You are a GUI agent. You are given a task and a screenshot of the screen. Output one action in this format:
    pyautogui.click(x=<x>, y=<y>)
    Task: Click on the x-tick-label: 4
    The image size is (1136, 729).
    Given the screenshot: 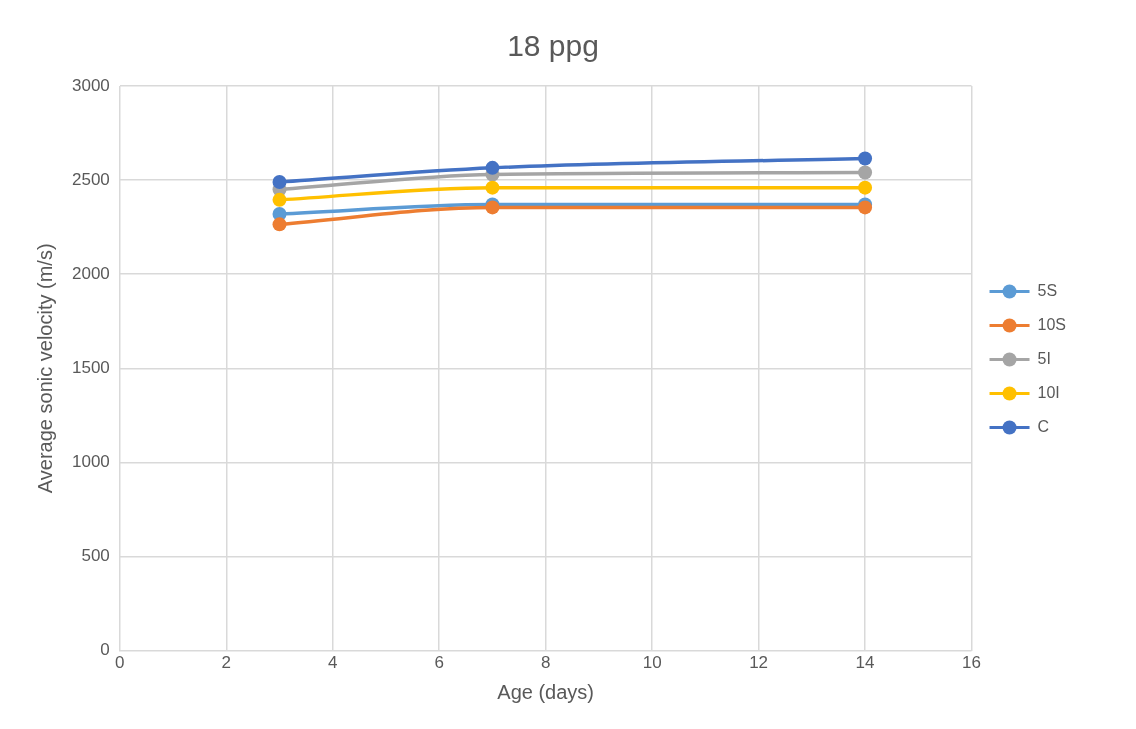 What is the action you would take?
    pyautogui.click(x=333, y=663)
    